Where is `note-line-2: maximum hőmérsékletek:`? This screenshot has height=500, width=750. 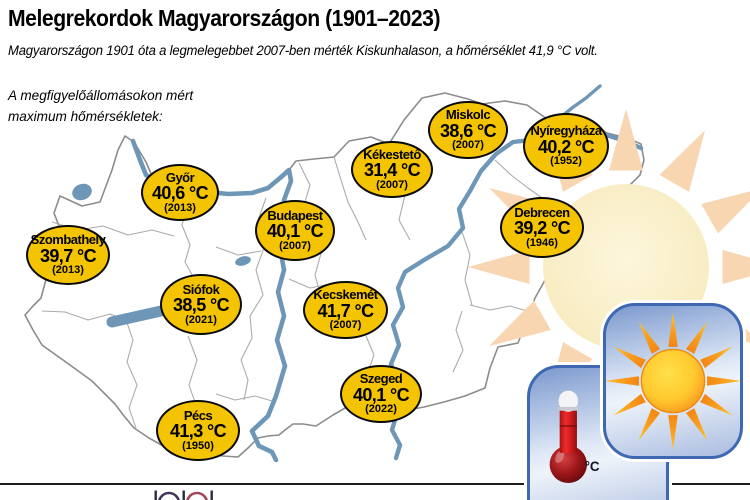 note-line-2: maximum hőmérsékletek: is located at coordinates (85, 116).